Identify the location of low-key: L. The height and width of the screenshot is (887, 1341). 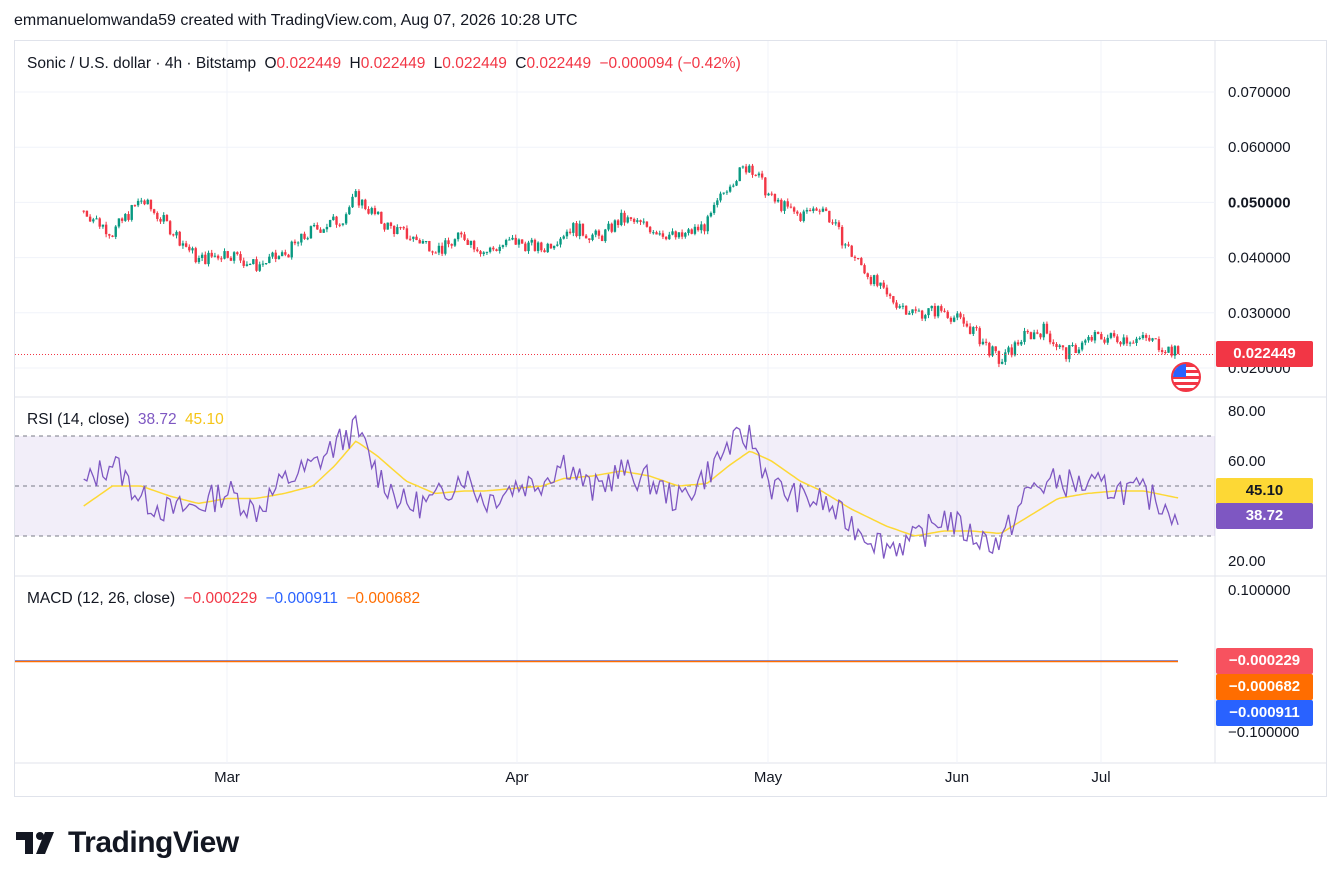
(438, 63).